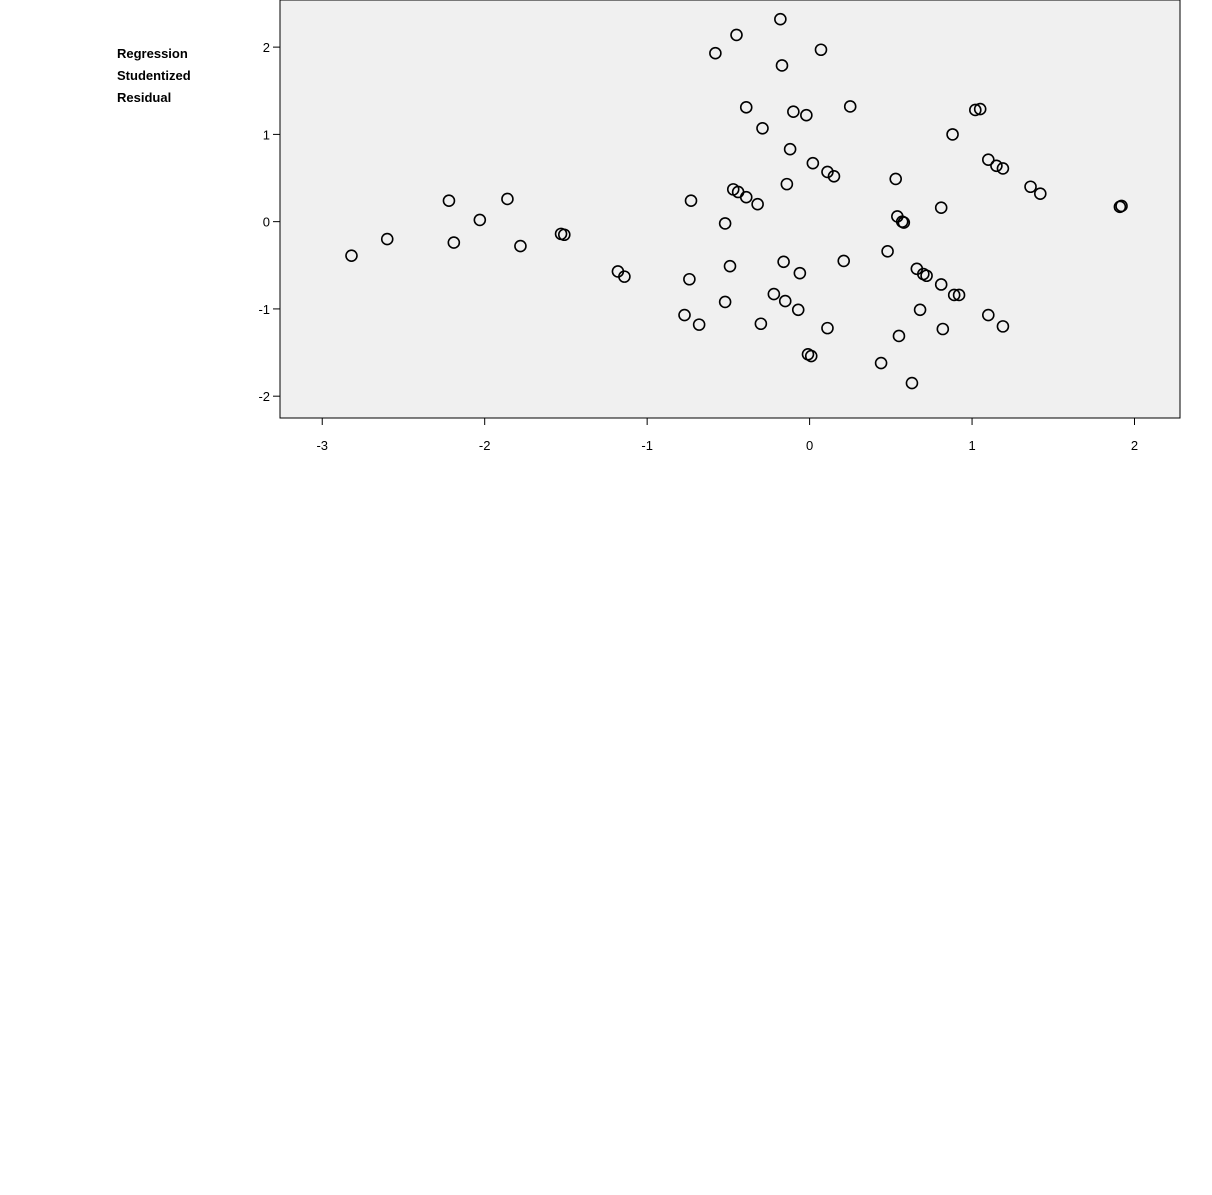 The width and height of the screenshot is (1212, 1195). Describe the element at coordinates (266, 222) in the screenshot. I see `y-tick-label: 0` at that location.